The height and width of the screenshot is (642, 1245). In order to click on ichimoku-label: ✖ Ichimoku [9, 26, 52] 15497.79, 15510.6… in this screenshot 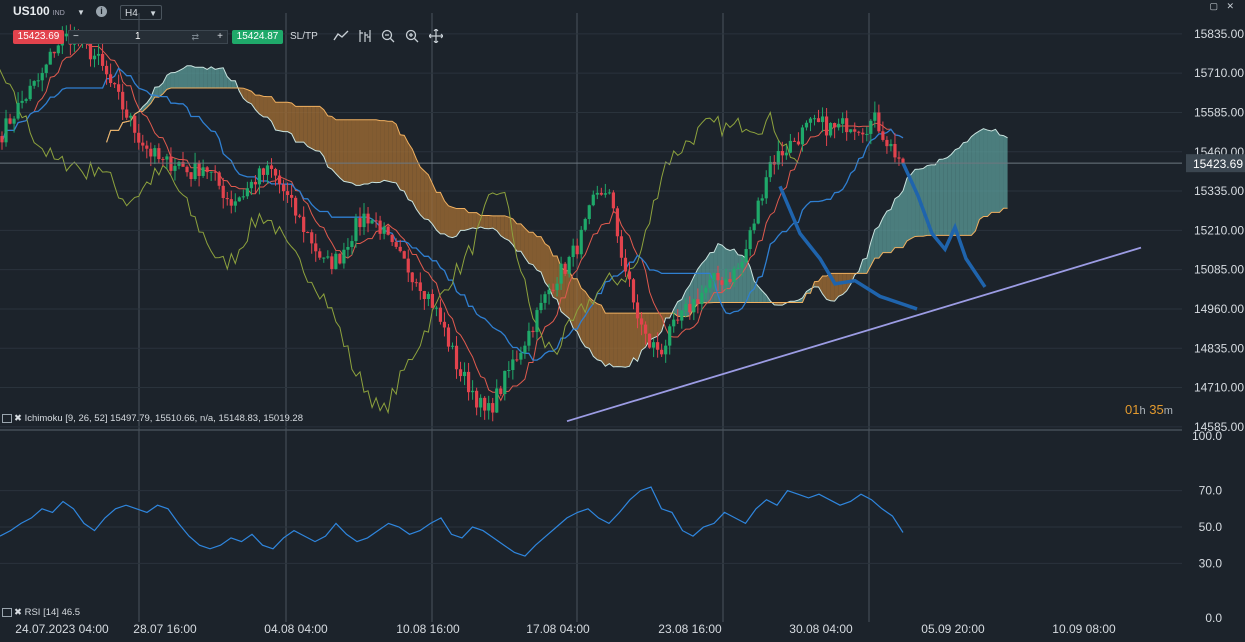, I will do `click(152, 418)`.